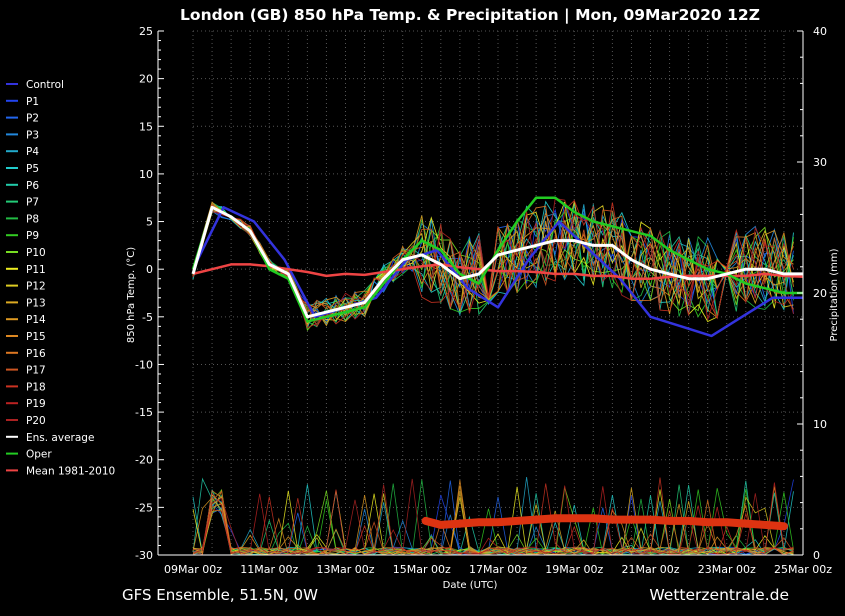  What do you see at coordinates (147, 317) in the screenshot?
I see `y-tick-label: -5` at bounding box center [147, 317].